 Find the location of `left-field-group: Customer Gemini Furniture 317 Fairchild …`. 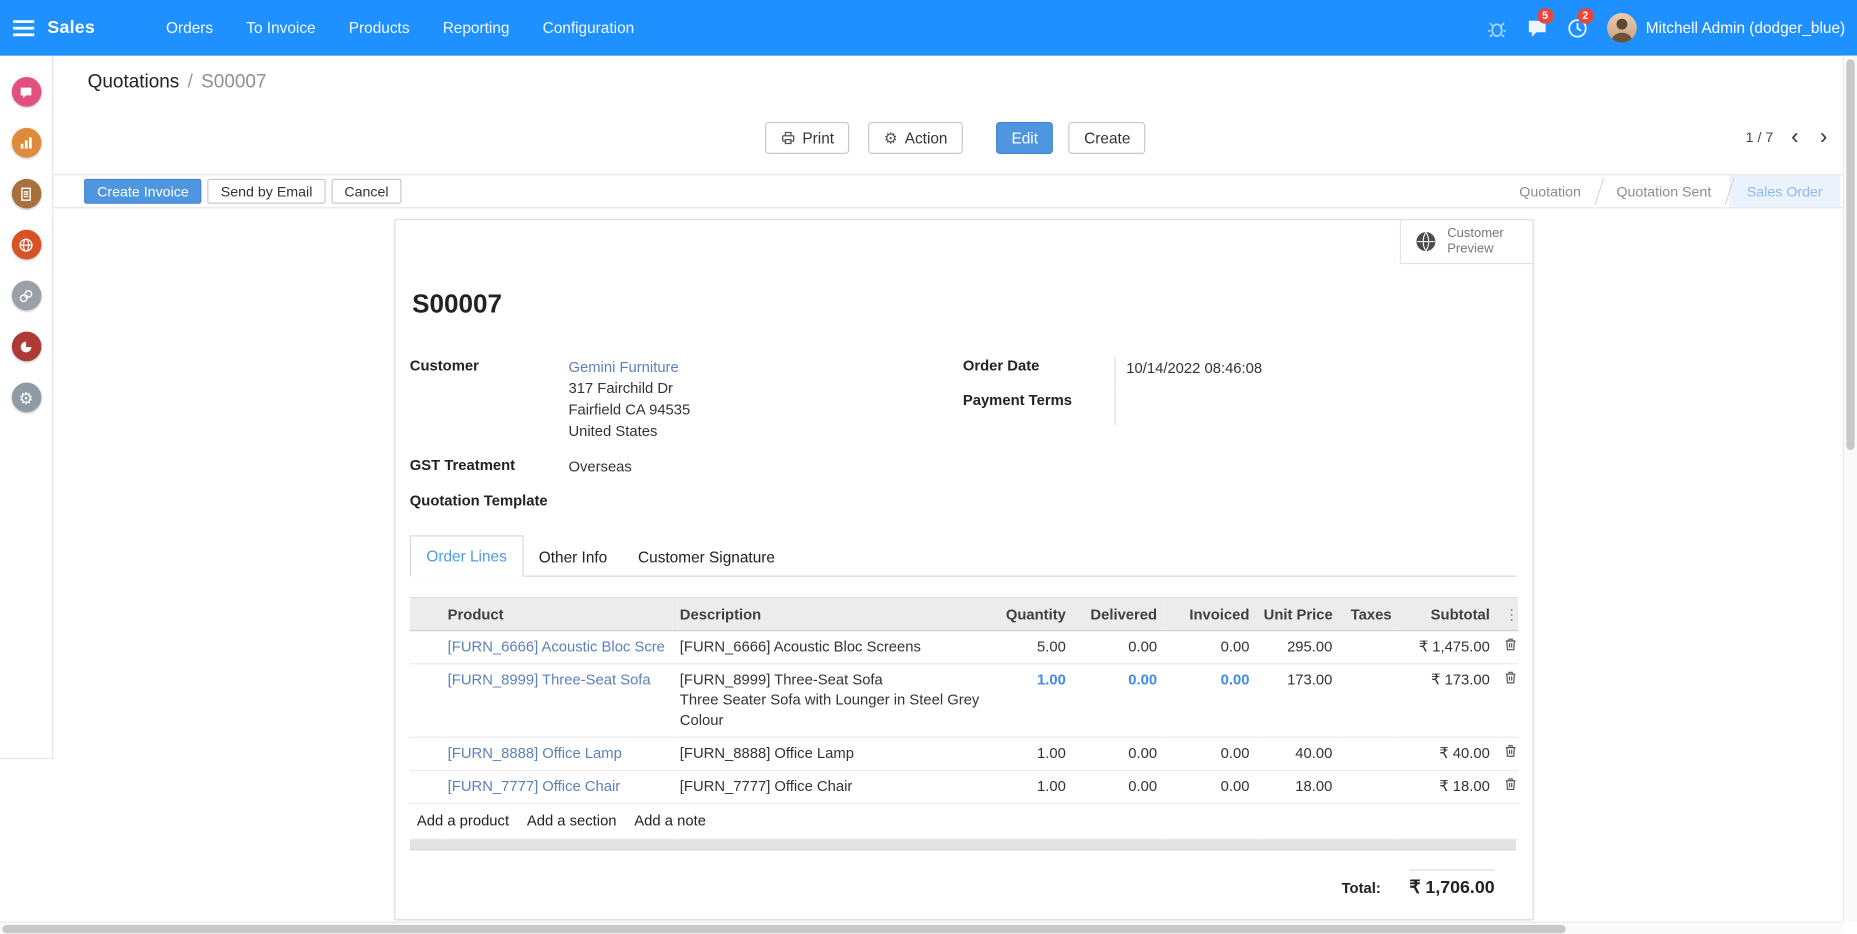

left-field-group: Customer Gemini Furniture 317 Fairchild … is located at coordinates (686, 440).